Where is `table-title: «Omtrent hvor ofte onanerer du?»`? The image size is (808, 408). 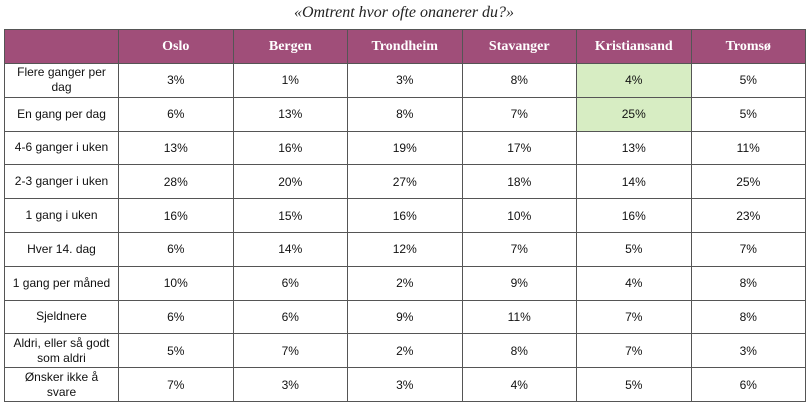 table-title: «Omtrent hvor ofte onanerer du?» is located at coordinates (404, 12).